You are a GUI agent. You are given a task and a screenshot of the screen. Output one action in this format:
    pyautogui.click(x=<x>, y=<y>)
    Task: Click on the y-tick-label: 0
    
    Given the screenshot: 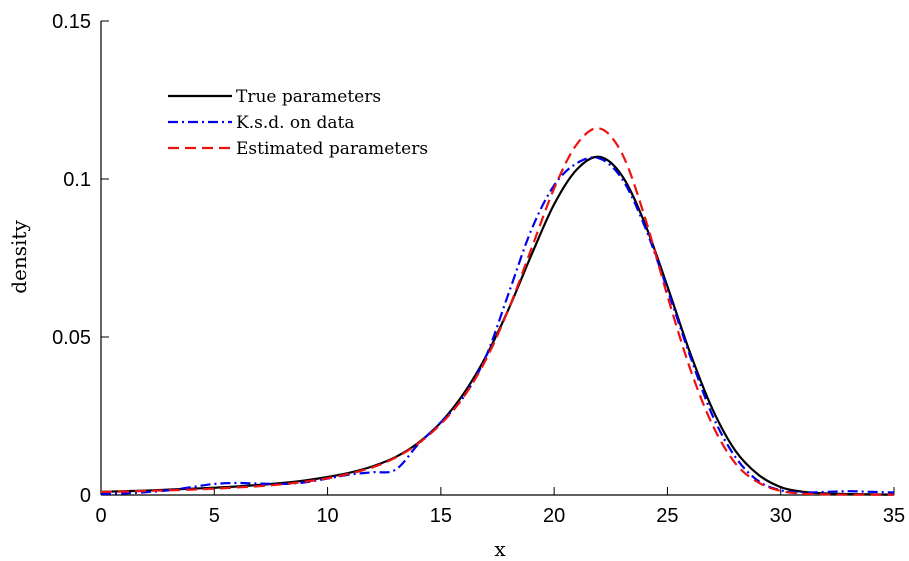 What is the action you would take?
    pyautogui.click(x=85, y=496)
    